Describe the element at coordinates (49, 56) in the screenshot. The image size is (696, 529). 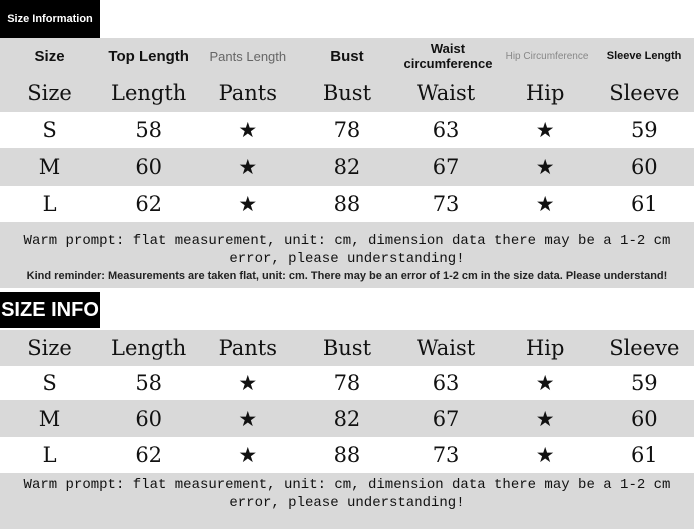
I see `header-size: Size` at that location.